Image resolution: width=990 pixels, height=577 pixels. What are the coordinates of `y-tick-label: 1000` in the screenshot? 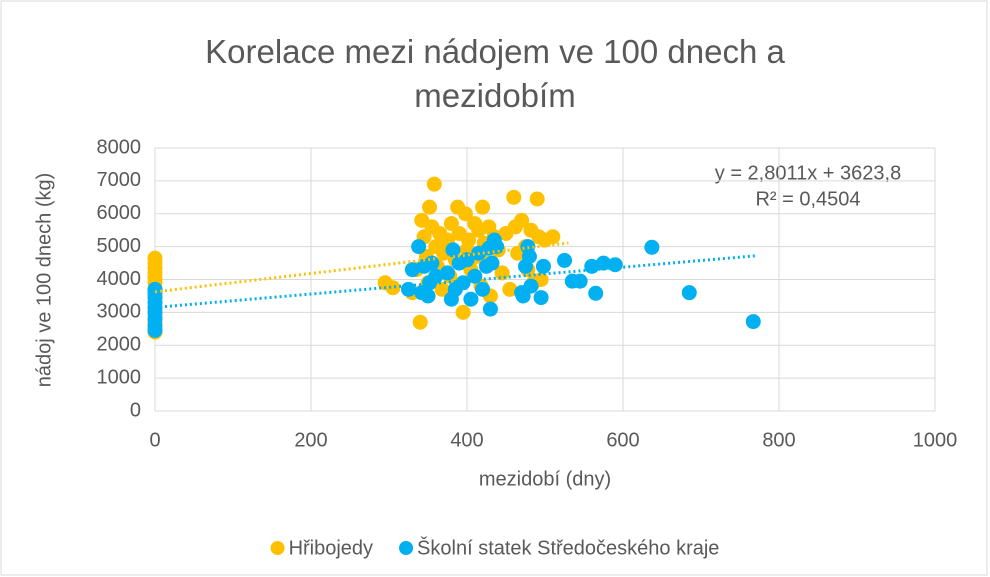 It's located at (119, 377).